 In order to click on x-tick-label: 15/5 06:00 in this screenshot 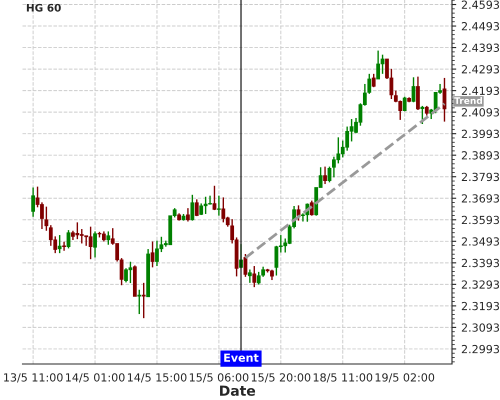, I will do `click(219, 377)`.